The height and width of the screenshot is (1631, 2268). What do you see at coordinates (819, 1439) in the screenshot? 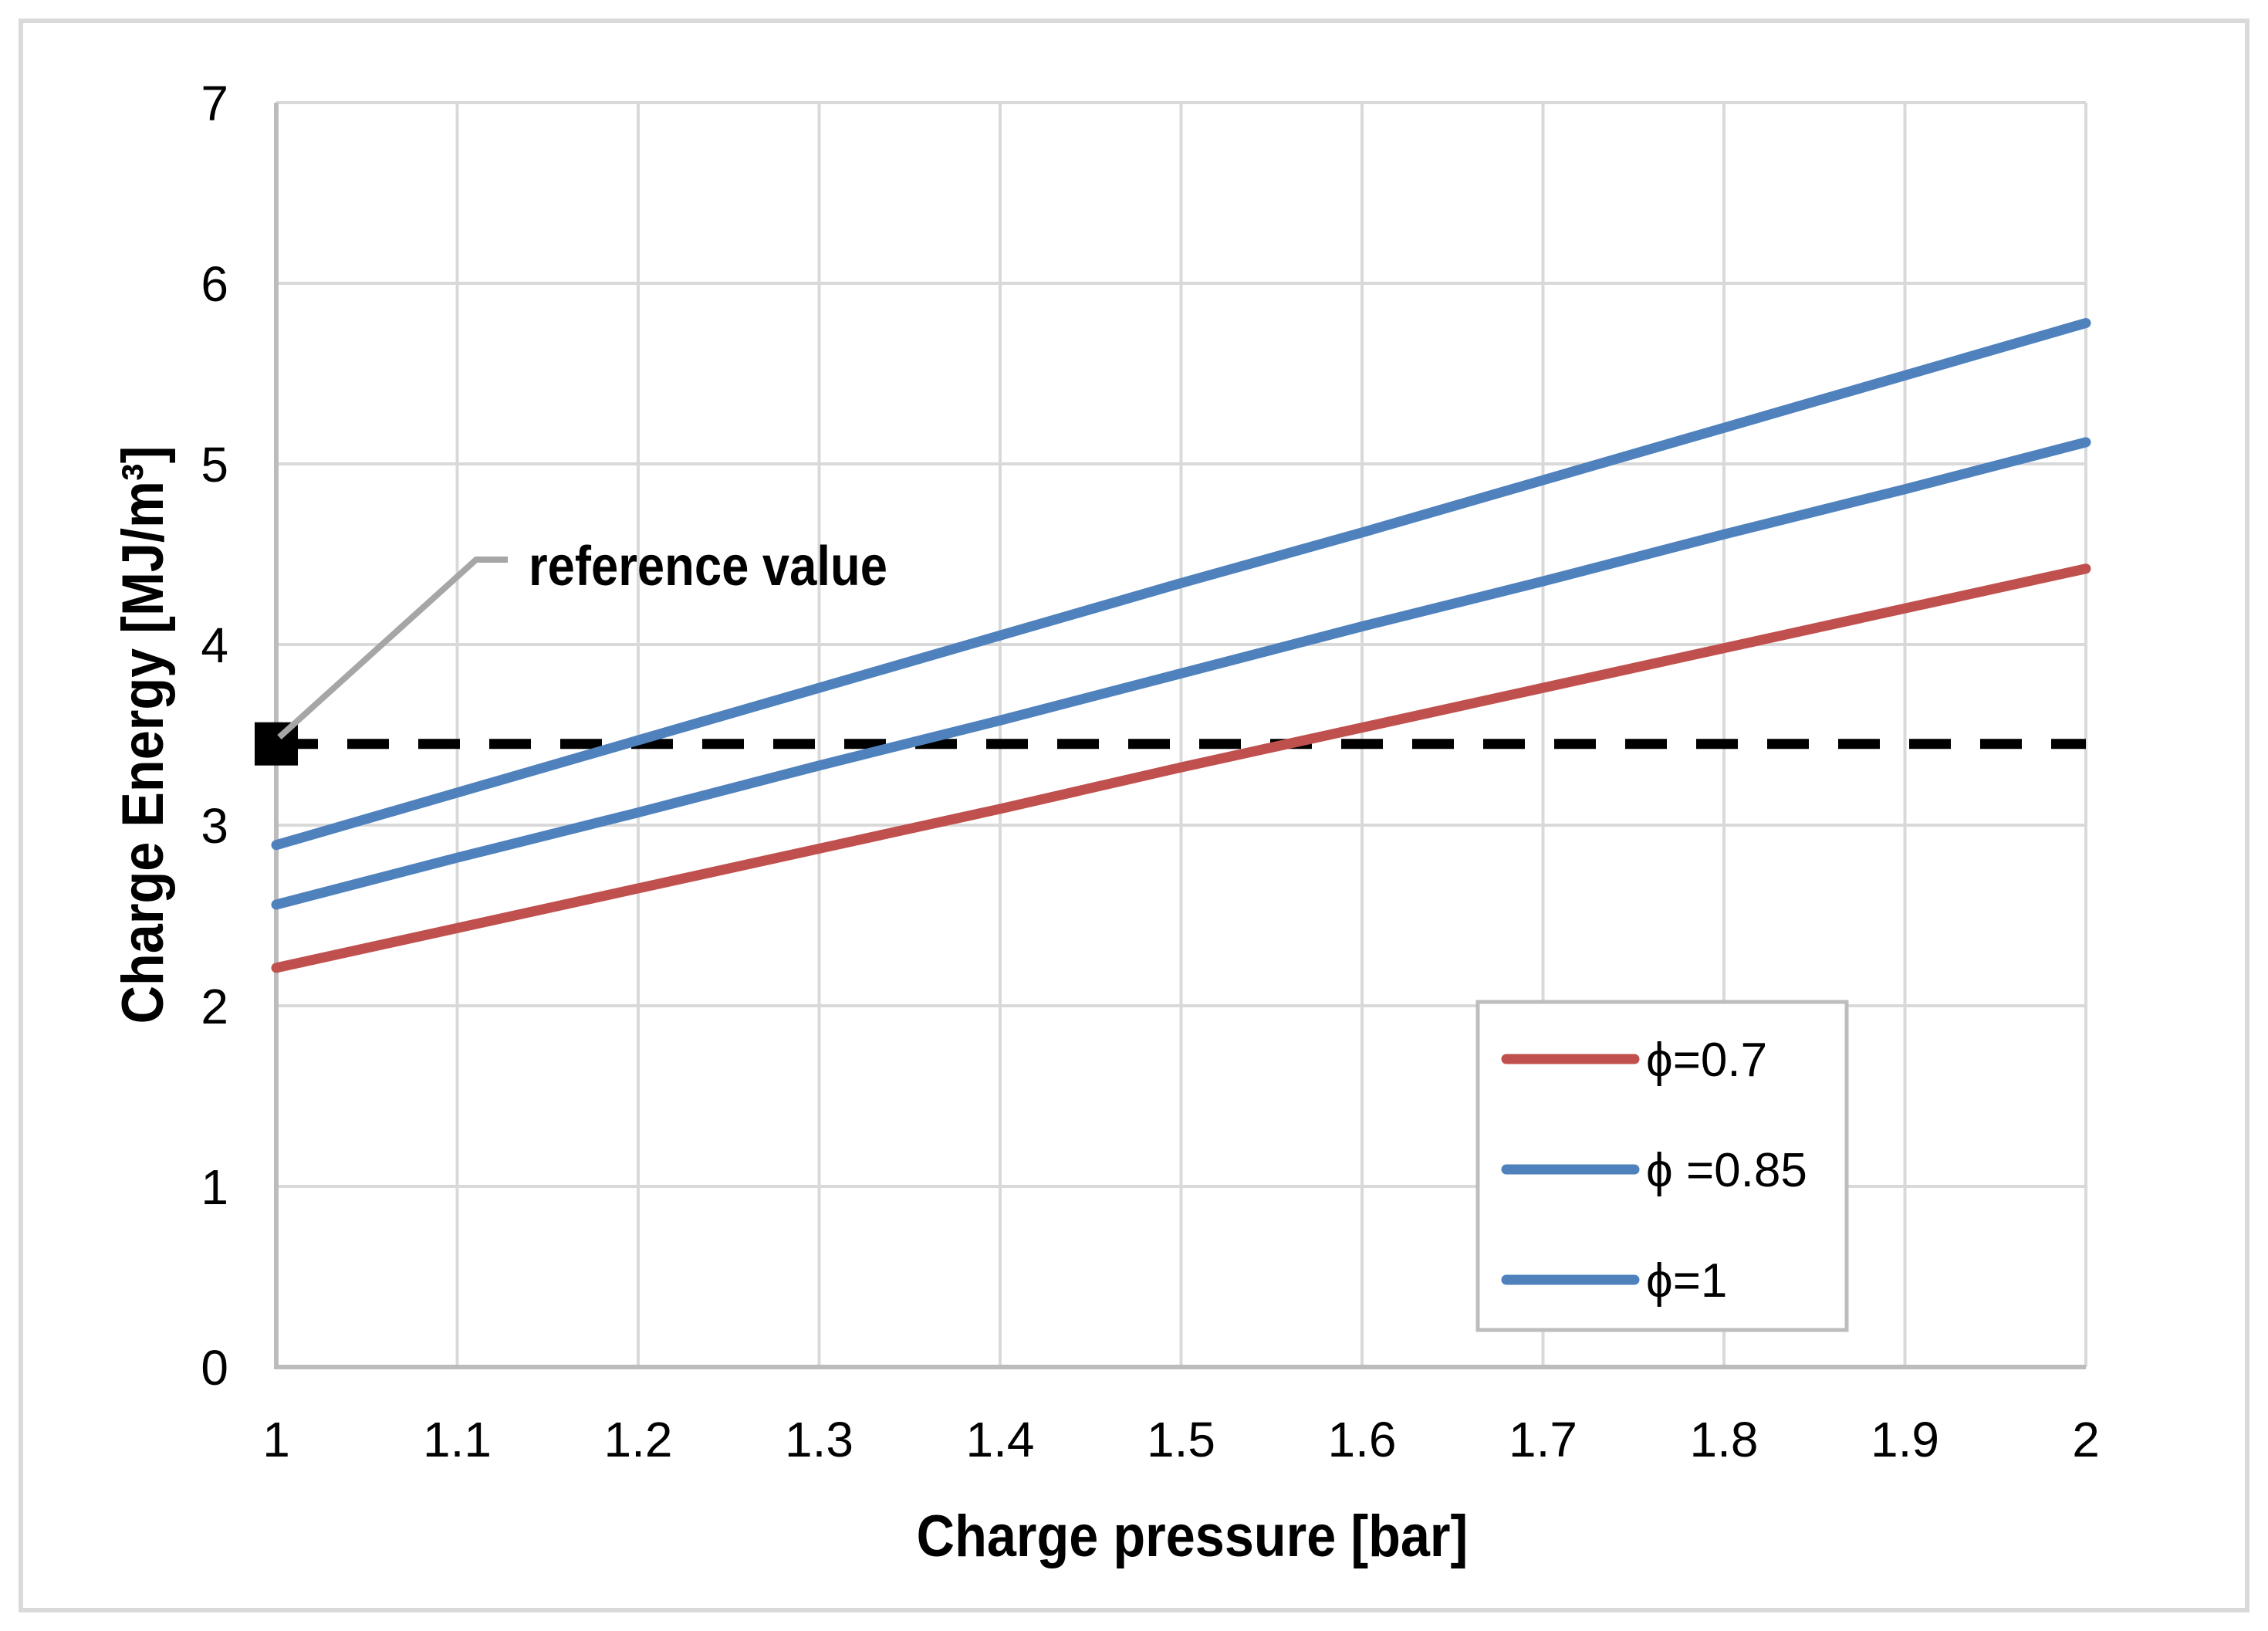
I see `x-tick-label: 1.3` at bounding box center [819, 1439].